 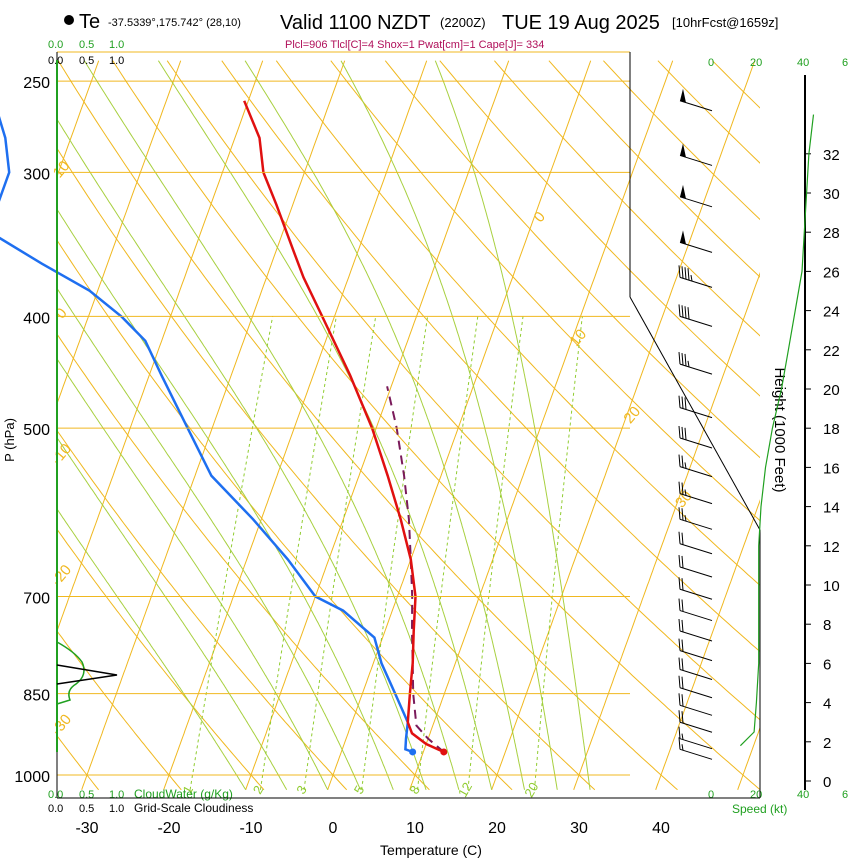 I want to click on speed-tick-bottom-0: 0, so click(x=711, y=795).